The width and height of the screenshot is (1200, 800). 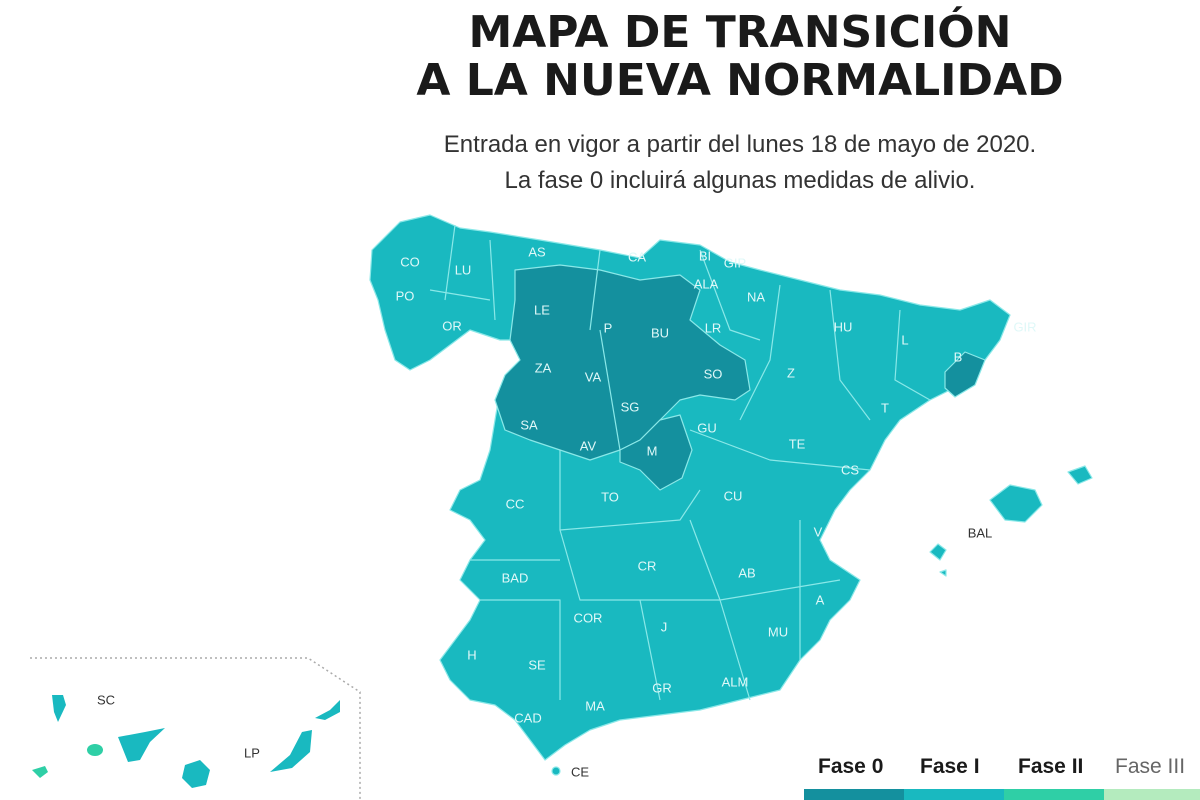 What do you see at coordinates (537, 252) in the screenshot?
I see `label-as: AS` at bounding box center [537, 252].